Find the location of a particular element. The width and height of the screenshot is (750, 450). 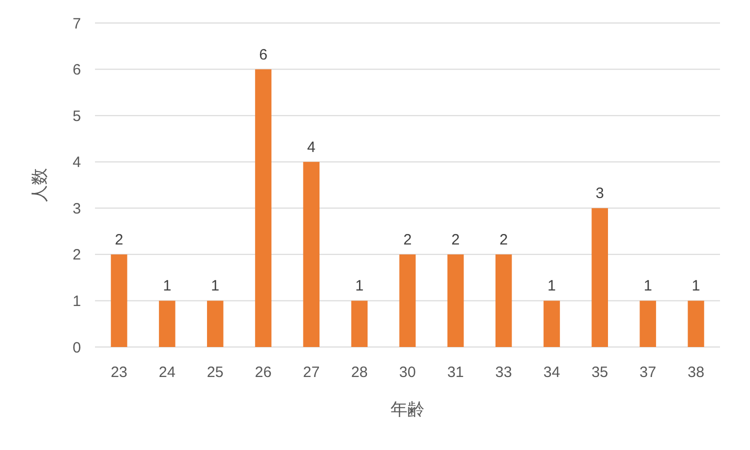

x-tick-label: 34 is located at coordinates (551, 372).